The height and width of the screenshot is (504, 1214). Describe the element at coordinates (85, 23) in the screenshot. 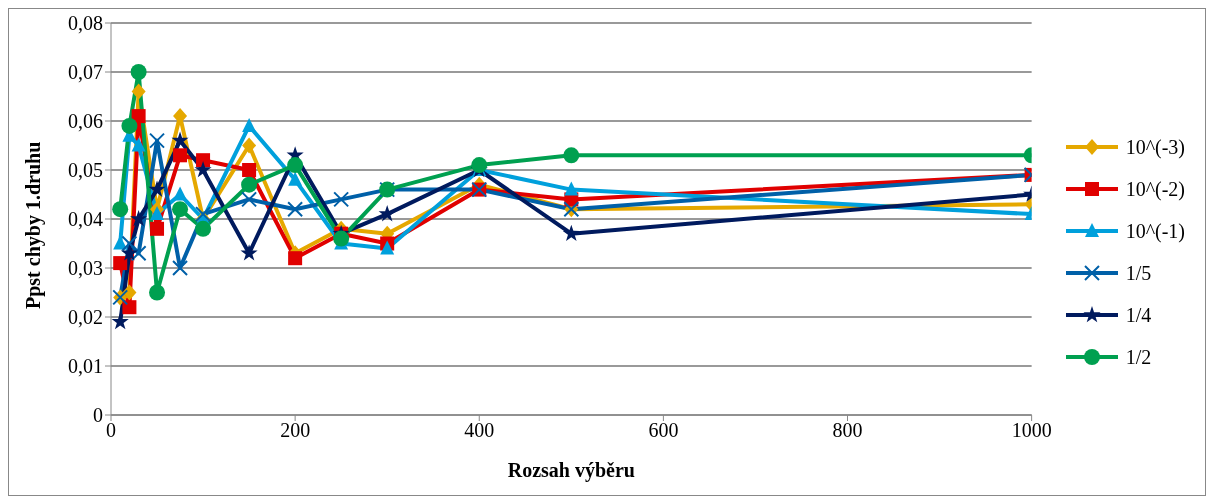

I see `y-tick-label: 0,08` at that location.